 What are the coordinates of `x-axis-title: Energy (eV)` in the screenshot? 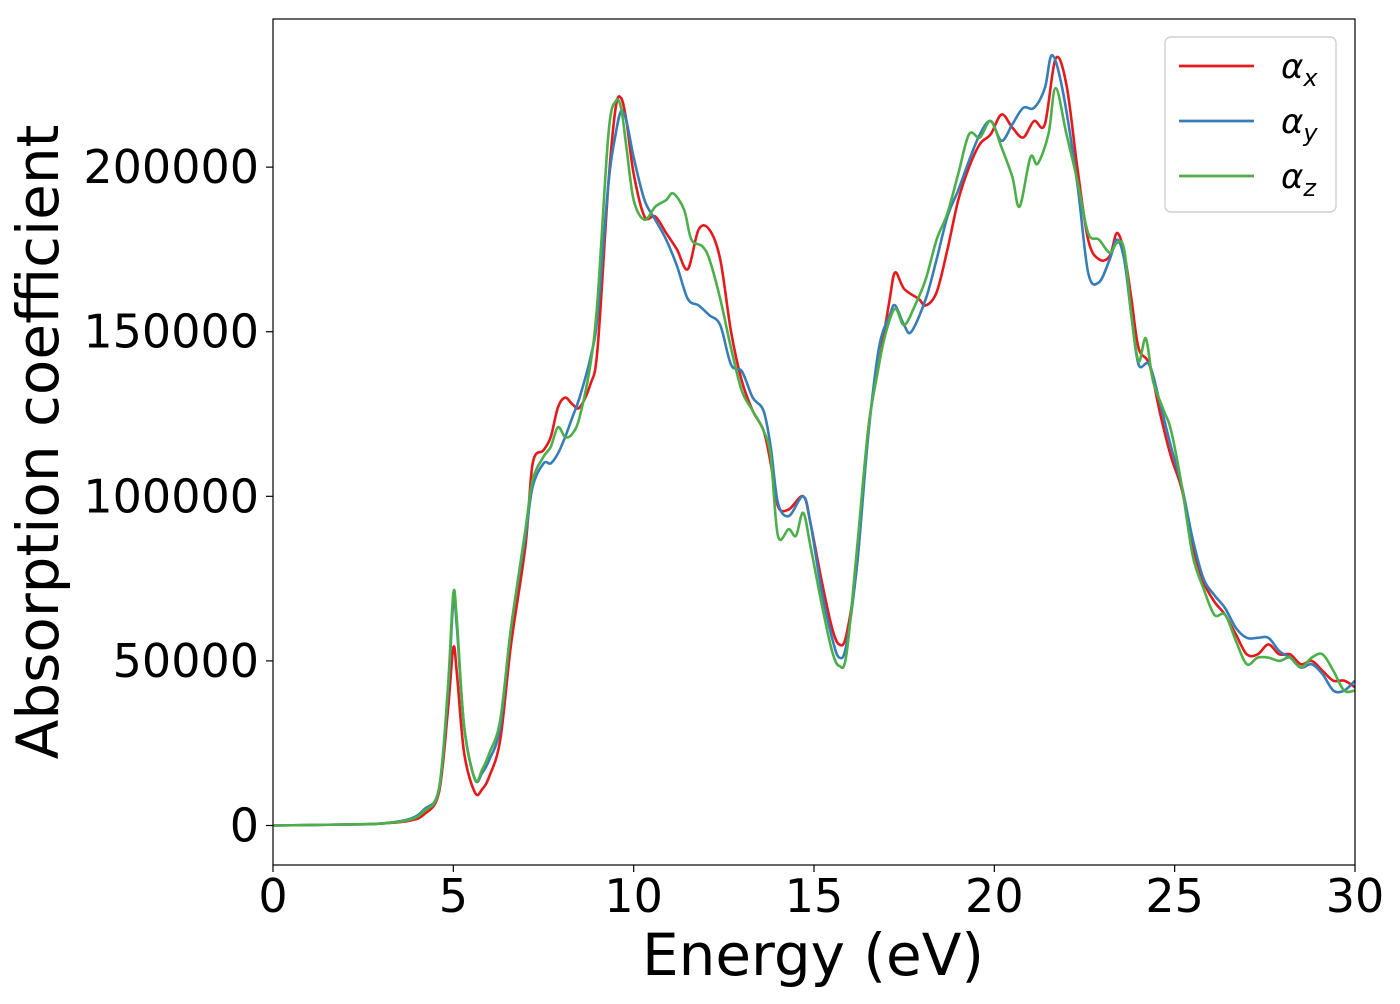 It's located at (813, 955).